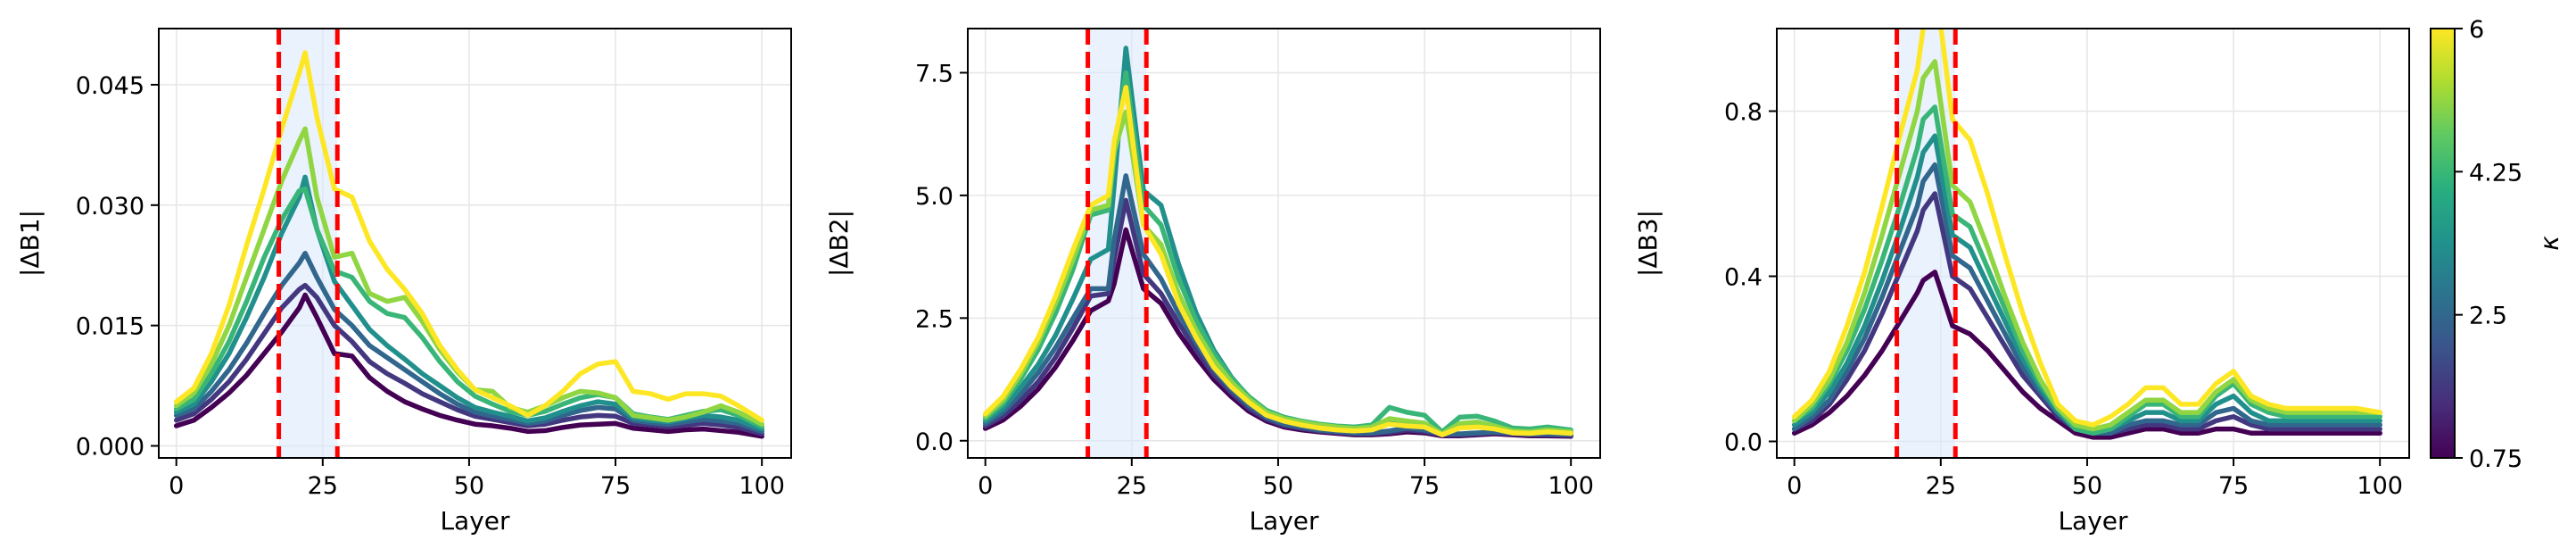 This screenshot has width=2576, height=557. I want to click on colorbar-tick-label: 2.5, so click(2488, 317).